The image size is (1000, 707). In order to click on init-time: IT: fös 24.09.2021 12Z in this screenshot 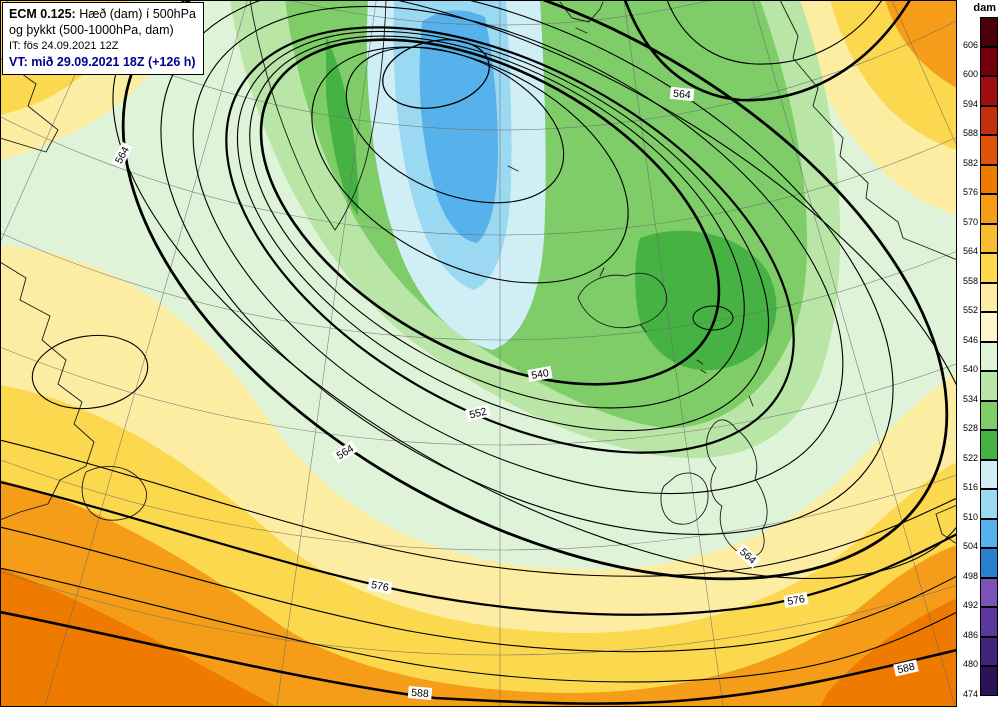, I will do `click(64, 46)`.